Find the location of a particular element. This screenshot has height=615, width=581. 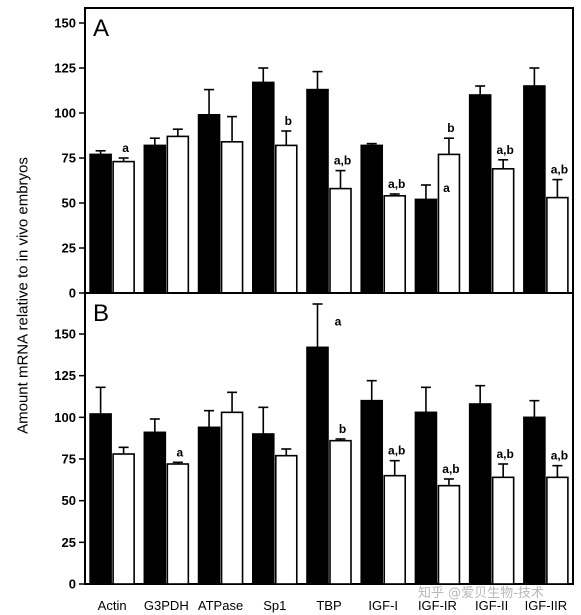

category-label: Actin is located at coordinates (112, 605).